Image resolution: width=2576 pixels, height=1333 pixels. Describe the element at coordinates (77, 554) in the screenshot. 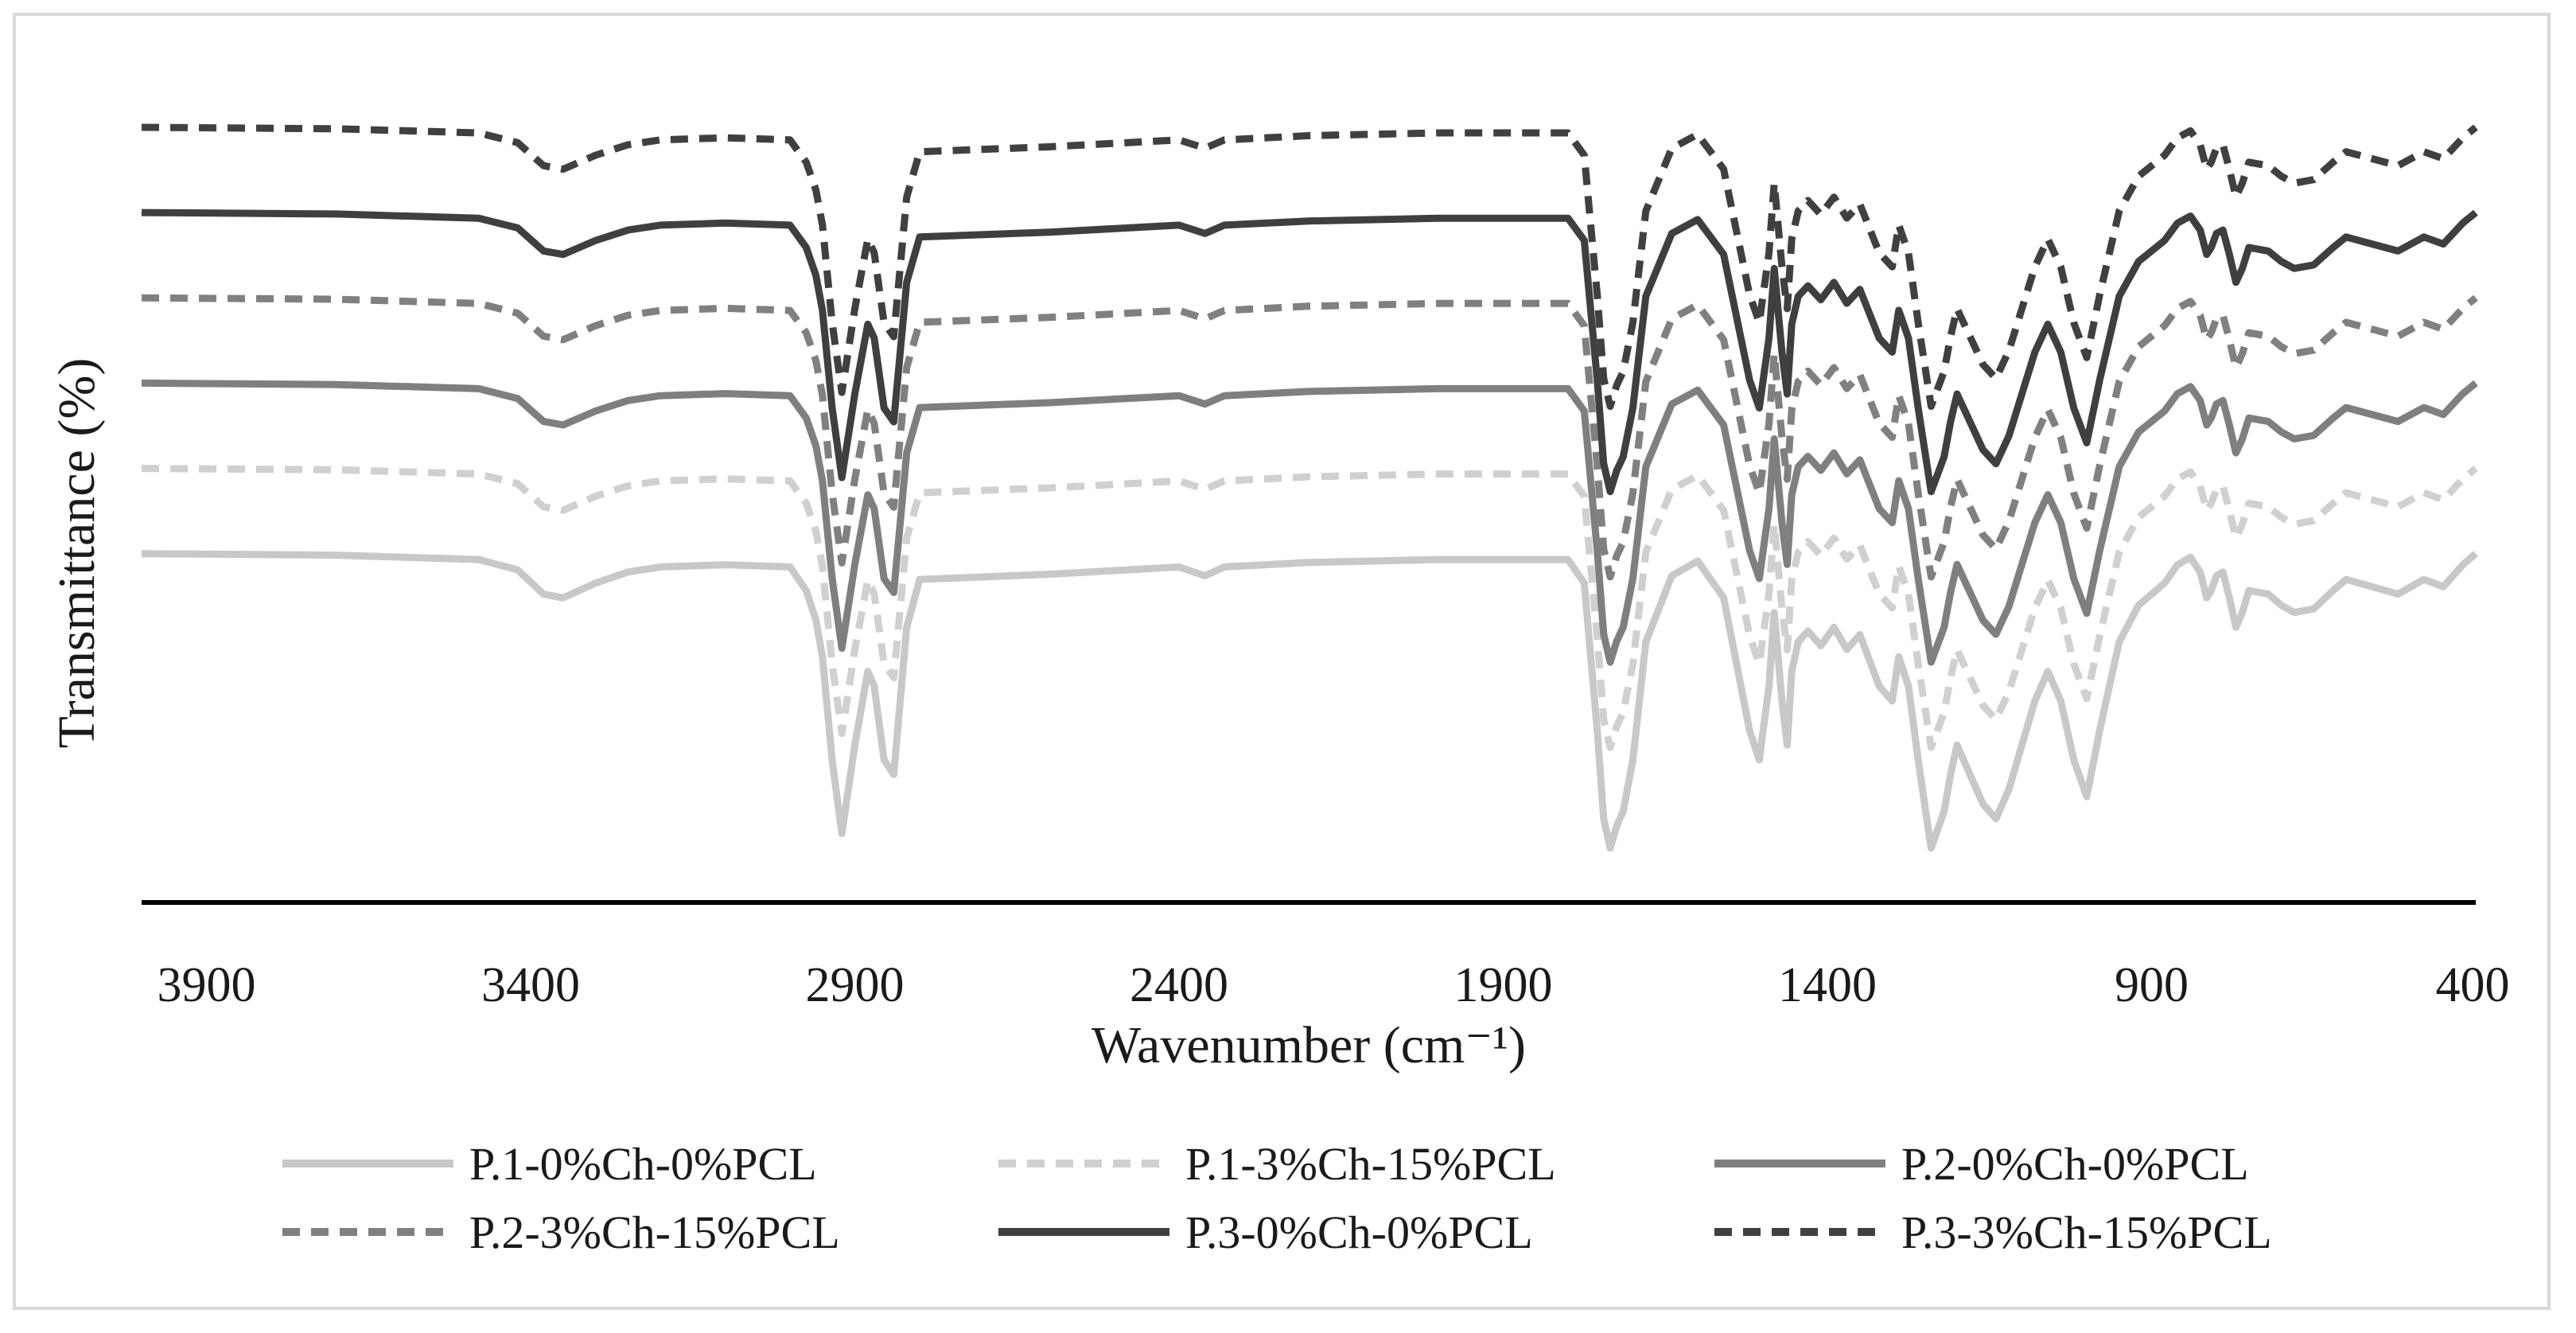

I see `y-axis-title: Transmittance (%)` at that location.